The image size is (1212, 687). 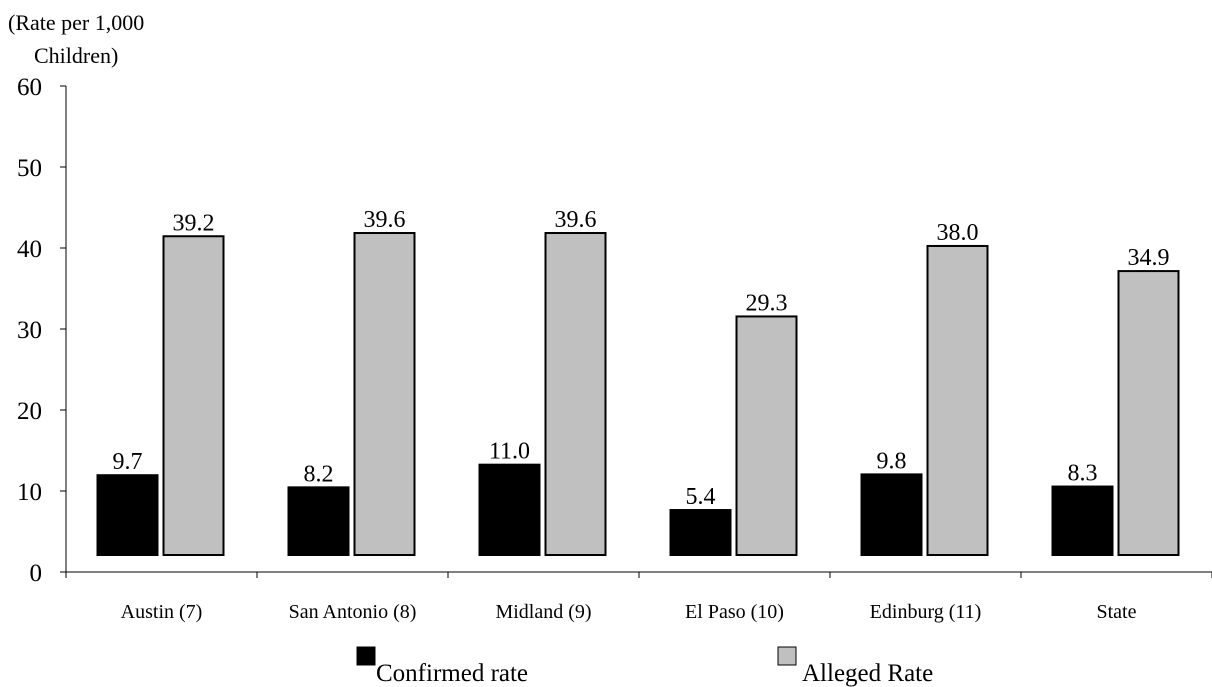 I want to click on y-axis: 0 10 20 30 40 50 60, so click(x=42, y=330).